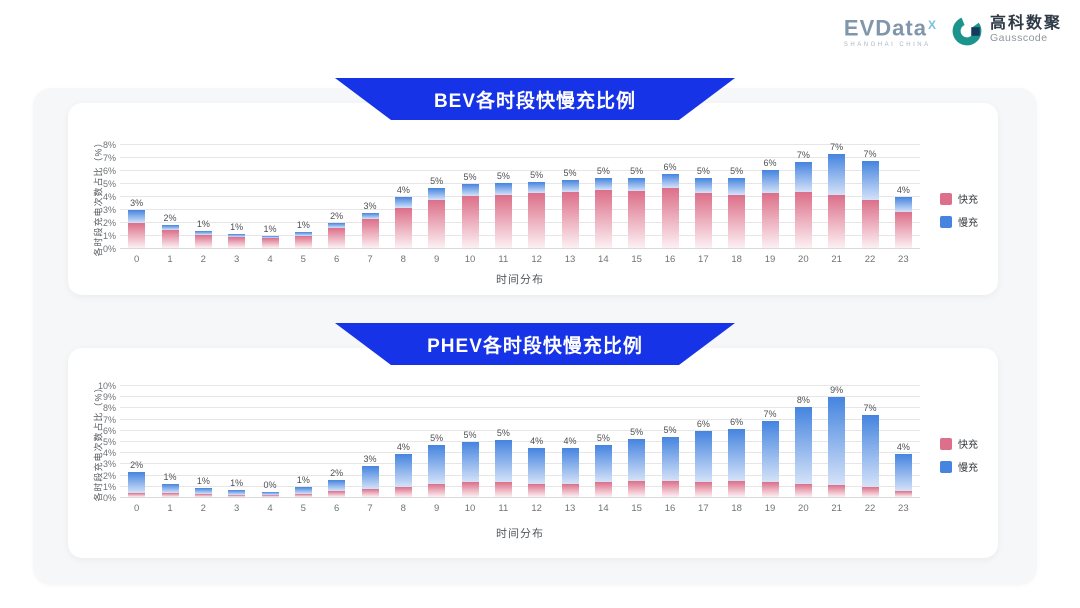 The height and width of the screenshot is (608, 1080). I want to click on bar-value-label: 0%, so click(270, 484).